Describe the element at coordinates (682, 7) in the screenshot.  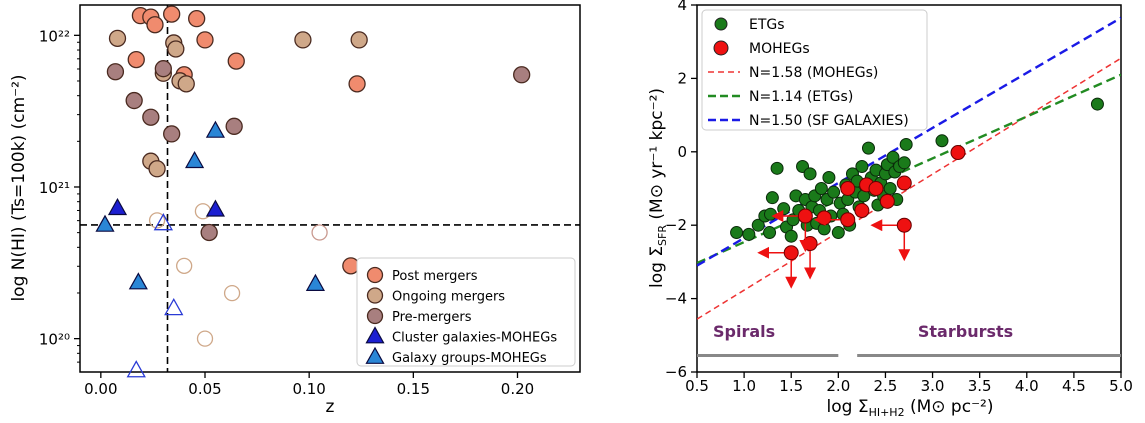
I see `y-tick-label: 4` at that location.